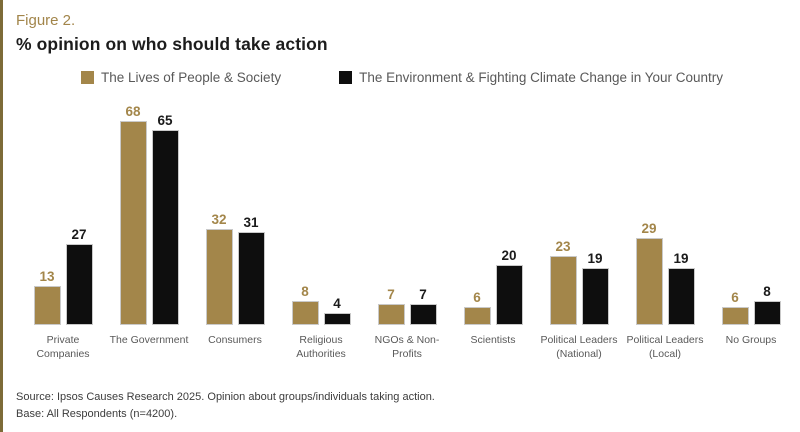 The height and width of the screenshot is (432, 800). What do you see at coordinates (563, 246) in the screenshot?
I see `bar-value-label: 23` at bounding box center [563, 246].